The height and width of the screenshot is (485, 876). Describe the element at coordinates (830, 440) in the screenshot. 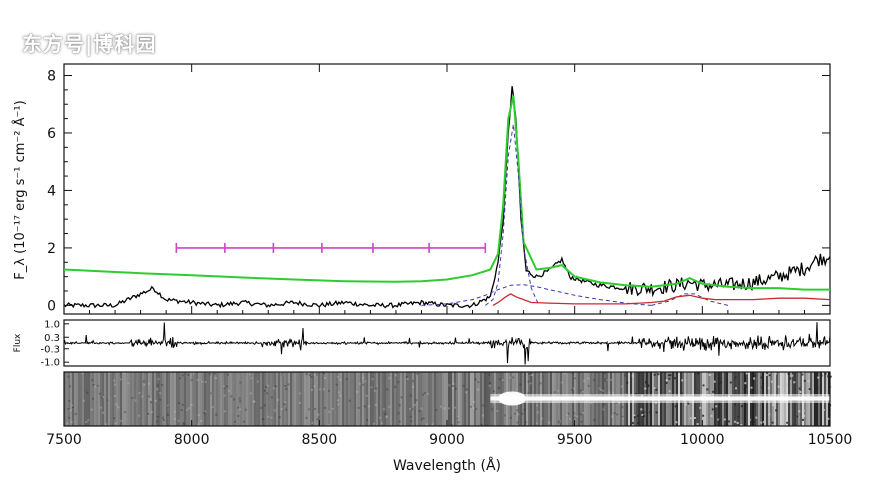

I see `xtick-label: 10500` at that location.